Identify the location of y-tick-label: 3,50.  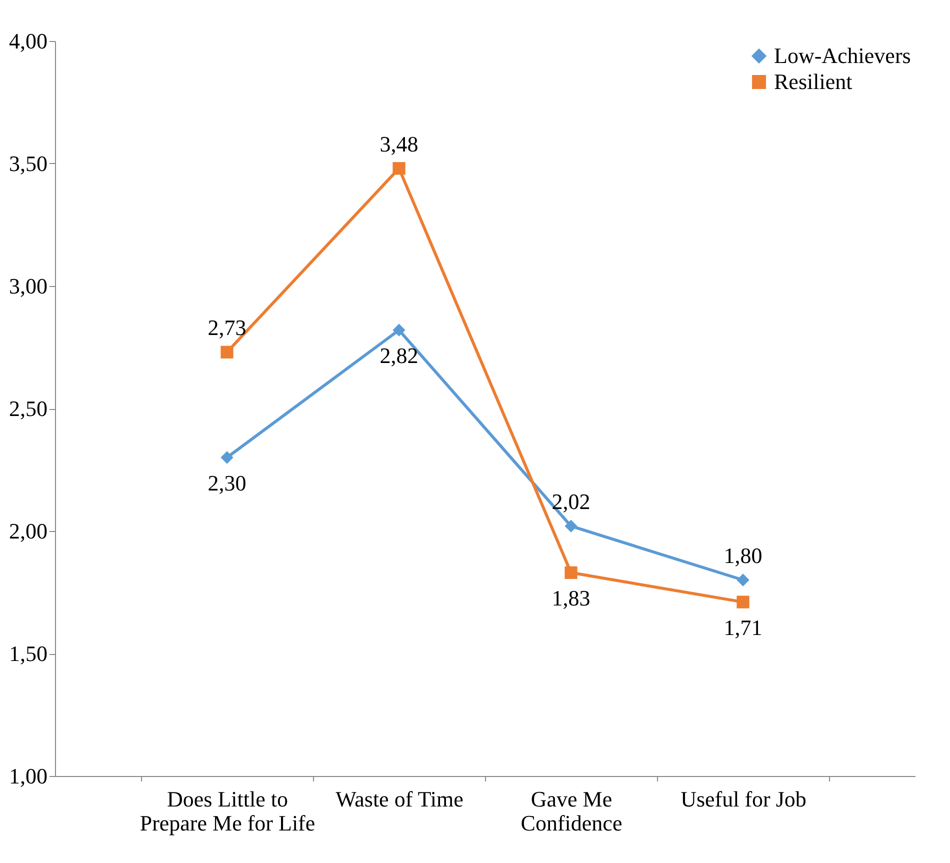
(28, 163).